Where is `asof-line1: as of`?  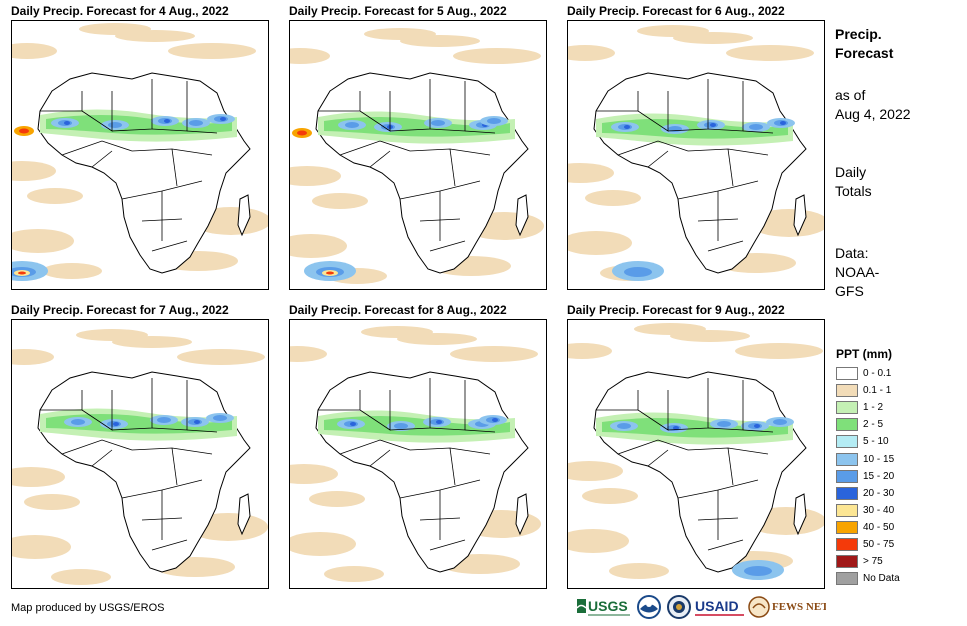 asof-line1: as of is located at coordinates (850, 95).